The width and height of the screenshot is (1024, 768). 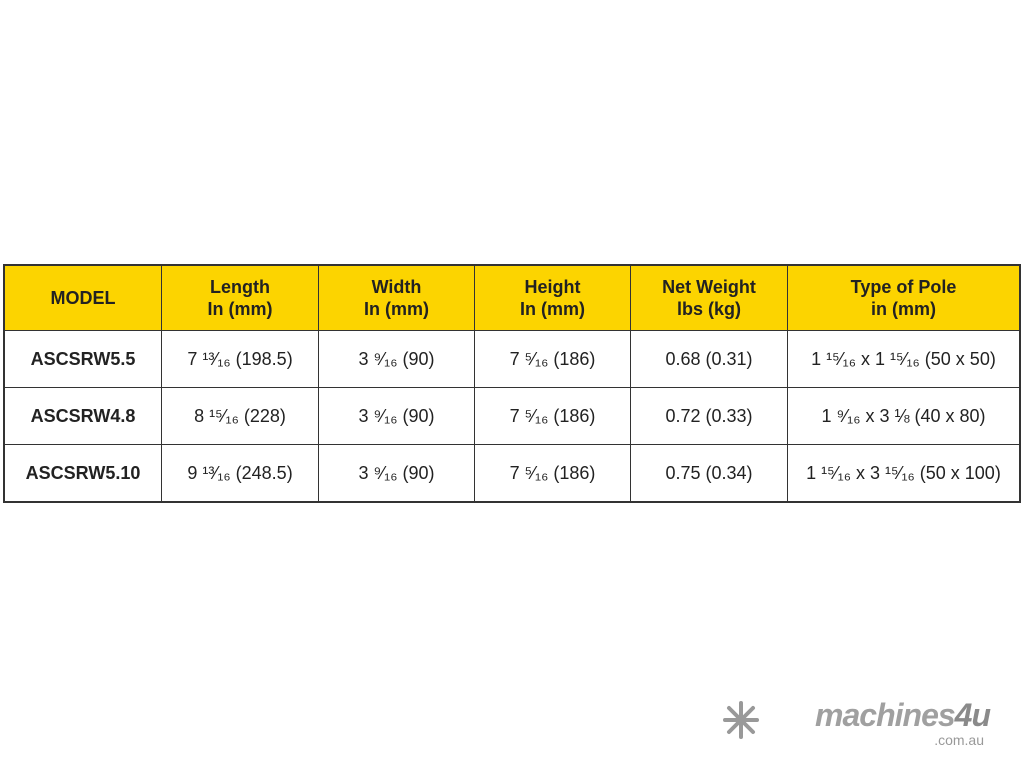 I want to click on header-net-weight: Net Weight lbs (kg), so click(x=709, y=297).